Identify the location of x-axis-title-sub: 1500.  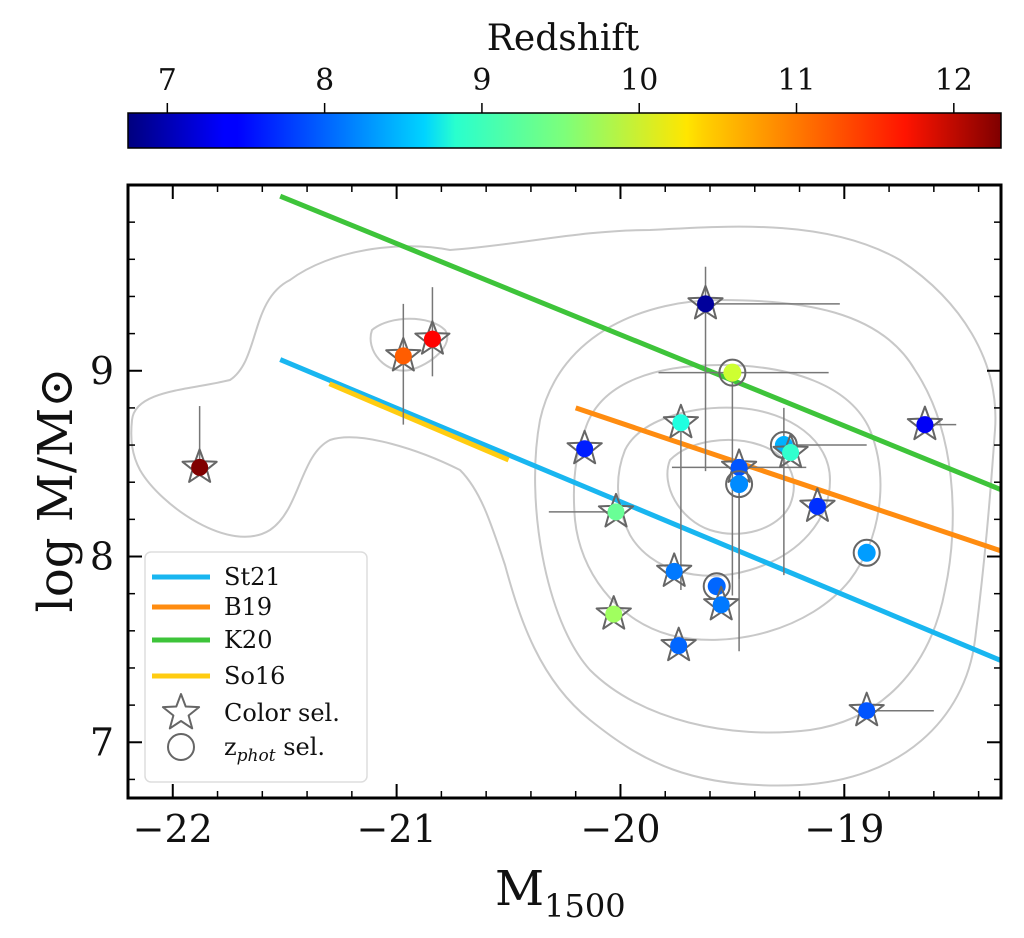
(584, 906).